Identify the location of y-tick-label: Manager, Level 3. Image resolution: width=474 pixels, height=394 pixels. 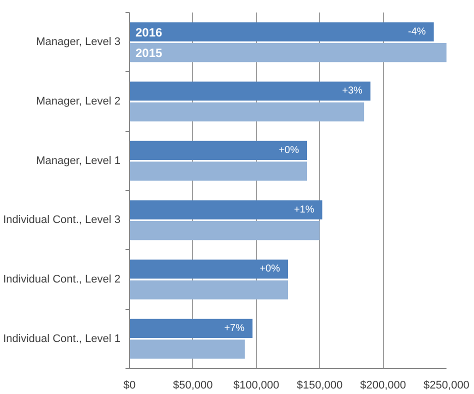
(78, 42).